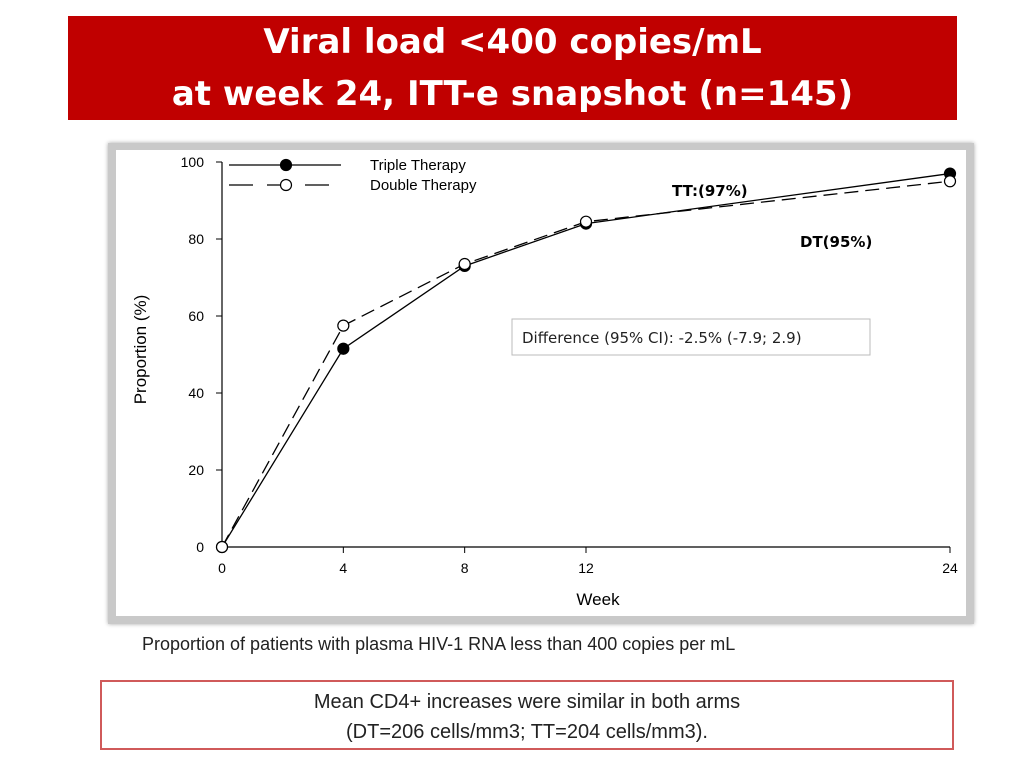 This screenshot has height=768, width=1024. What do you see at coordinates (343, 348) in the screenshot?
I see `triple-therapy-point` at bounding box center [343, 348].